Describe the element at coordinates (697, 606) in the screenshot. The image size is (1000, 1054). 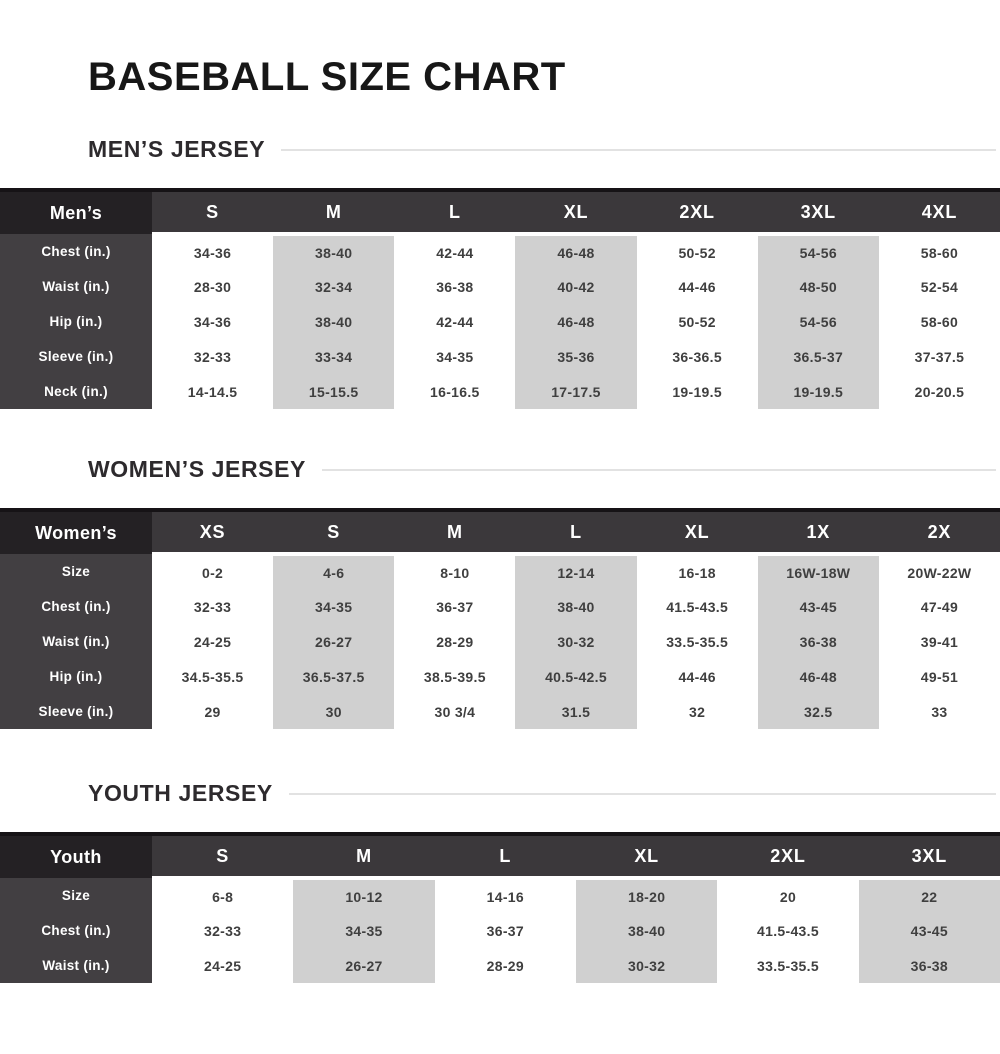
I see `size-cell: 41.5-43.5` at that location.